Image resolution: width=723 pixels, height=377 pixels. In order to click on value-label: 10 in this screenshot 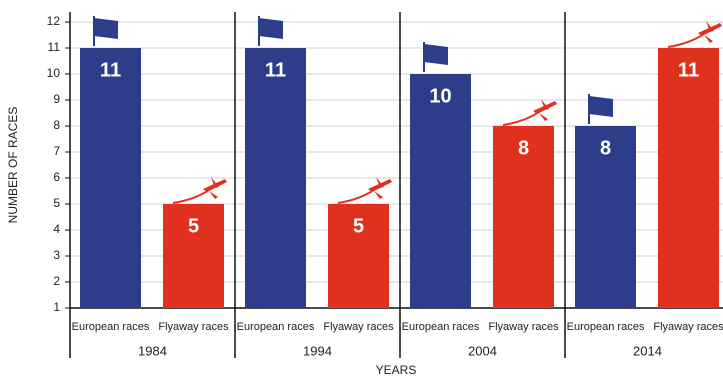, I will do `click(440, 96)`.